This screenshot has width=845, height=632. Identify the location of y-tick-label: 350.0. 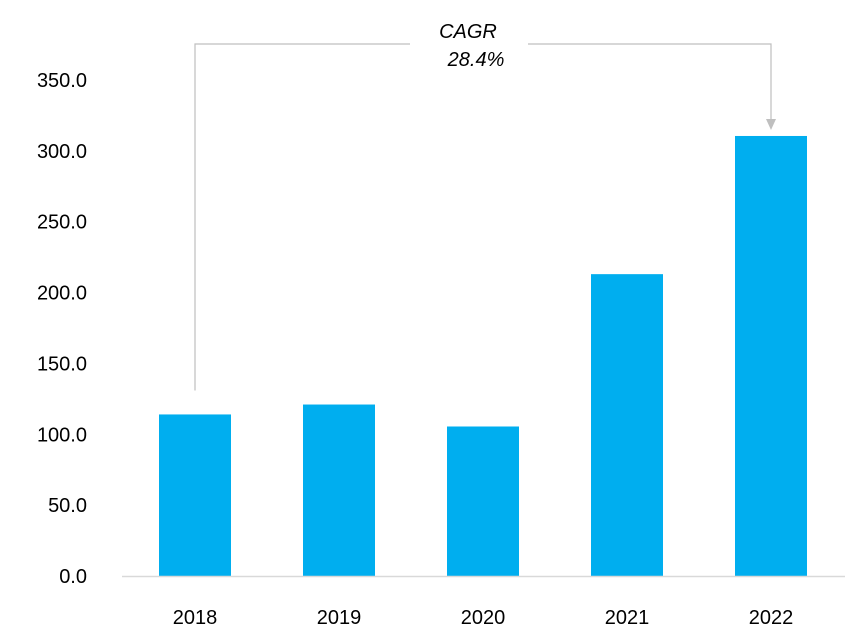
(62, 81).